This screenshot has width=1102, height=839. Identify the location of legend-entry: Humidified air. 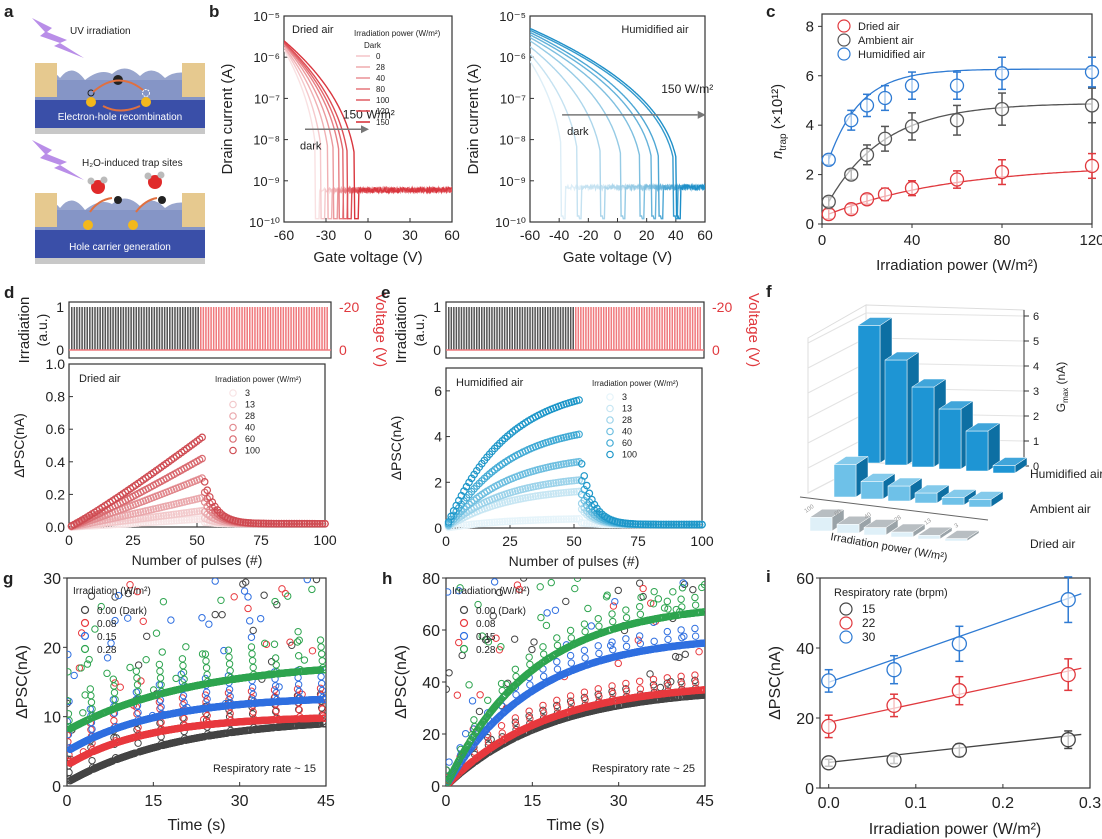
(892, 55).